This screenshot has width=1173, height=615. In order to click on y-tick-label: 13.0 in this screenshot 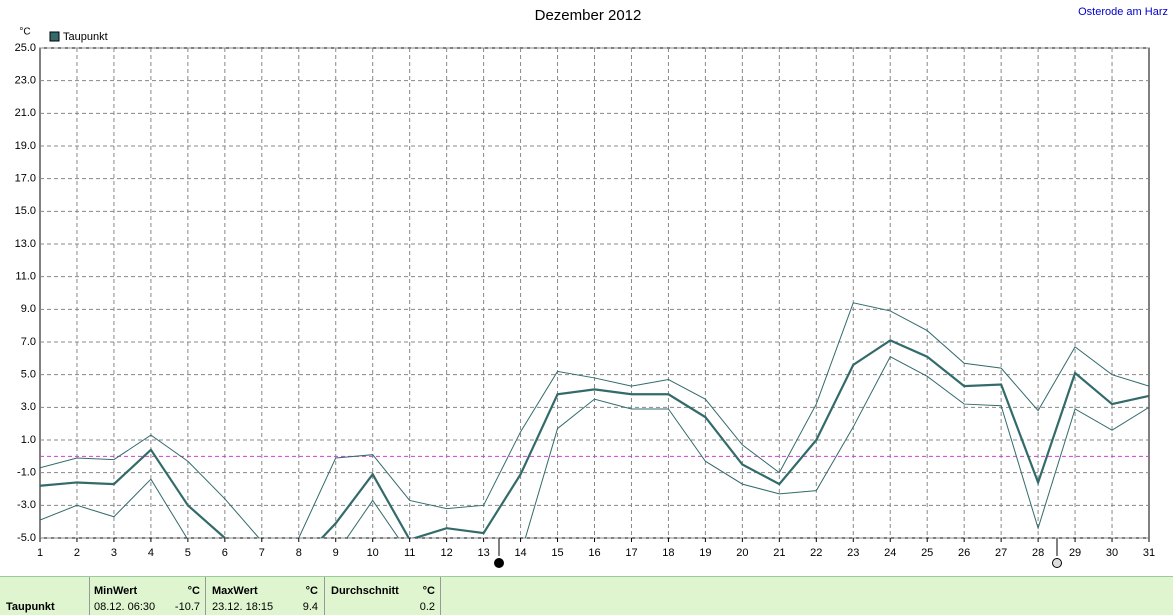, I will do `click(25, 244)`.